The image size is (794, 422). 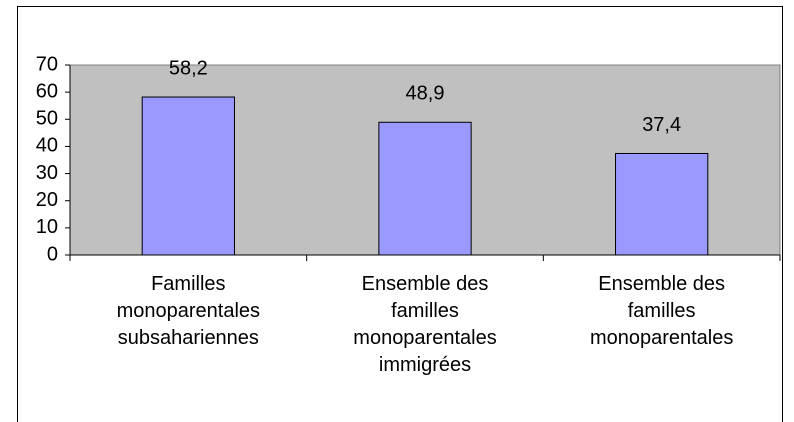 What do you see at coordinates (188, 311) in the screenshot?
I see `x-tick-label: Familles monoparentales subsahariennes` at bounding box center [188, 311].